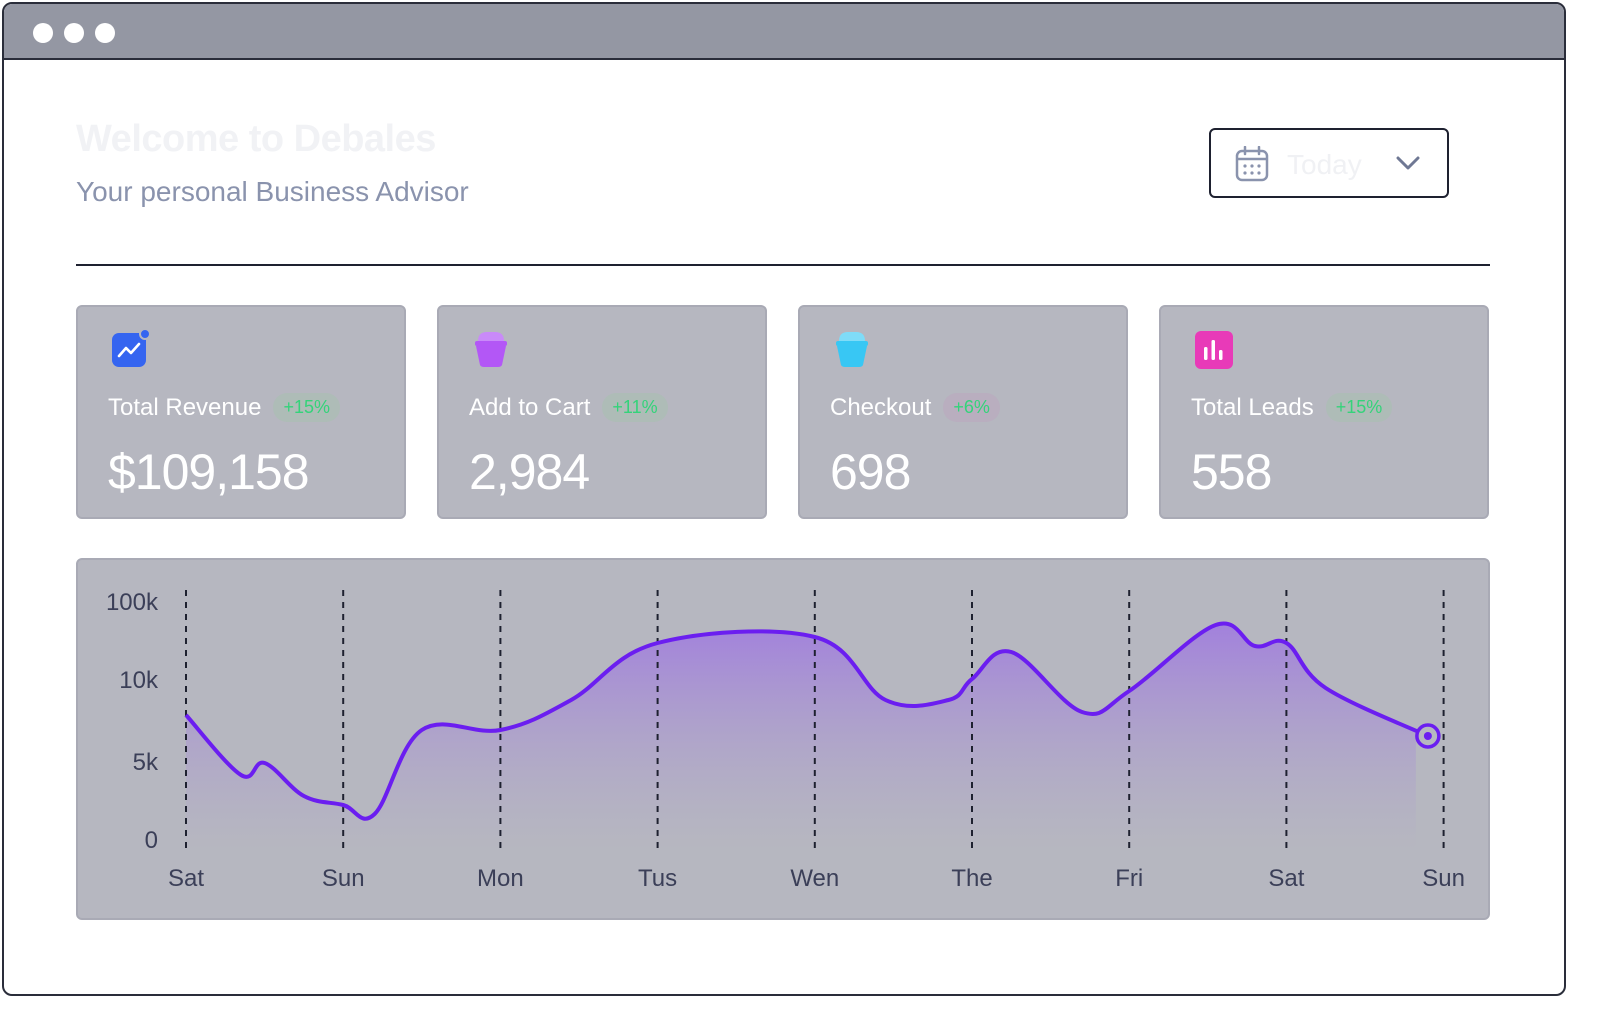 The height and width of the screenshot is (1026, 1616). I want to click on x-tick-label: Wen, so click(814, 878).